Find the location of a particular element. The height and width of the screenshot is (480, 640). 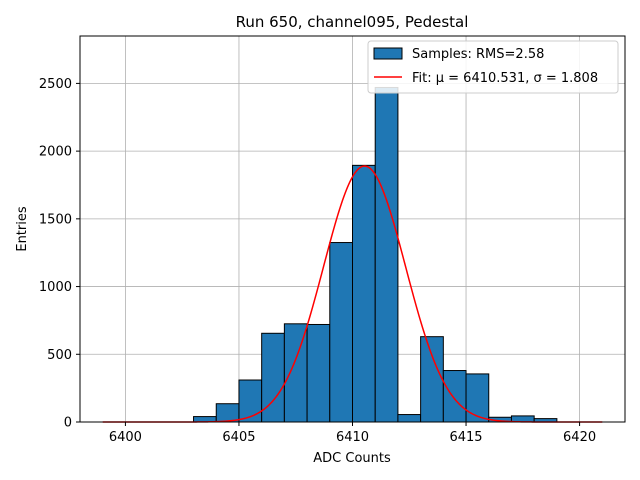

y-tick-label: 1500 is located at coordinates (55, 219).